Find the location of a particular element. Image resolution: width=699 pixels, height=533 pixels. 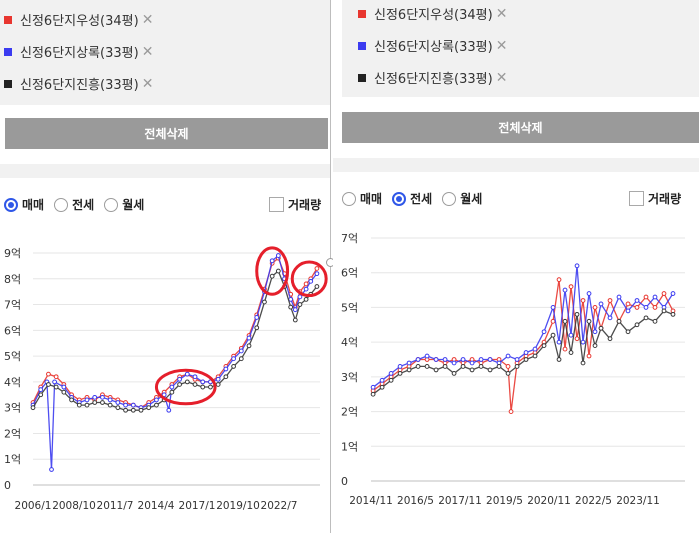

x-tick-label: 2019/5 is located at coordinates (504, 501).